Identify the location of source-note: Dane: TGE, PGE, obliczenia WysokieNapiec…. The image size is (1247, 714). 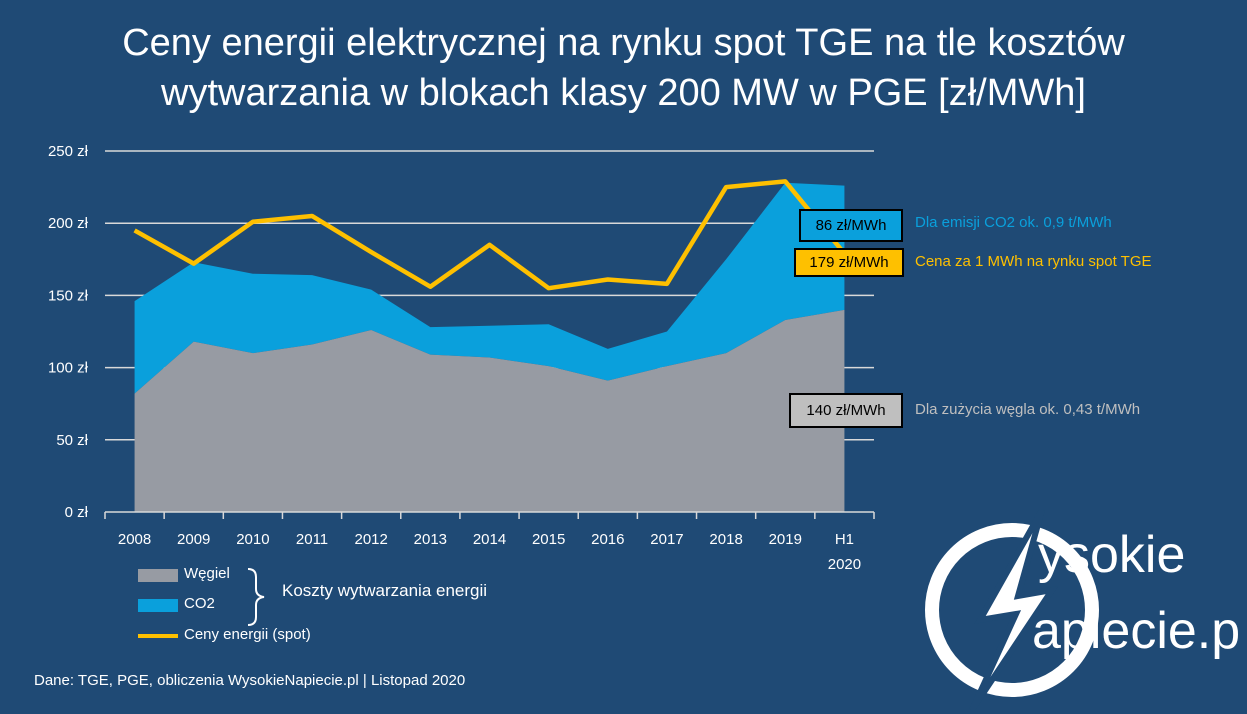
(250, 680).